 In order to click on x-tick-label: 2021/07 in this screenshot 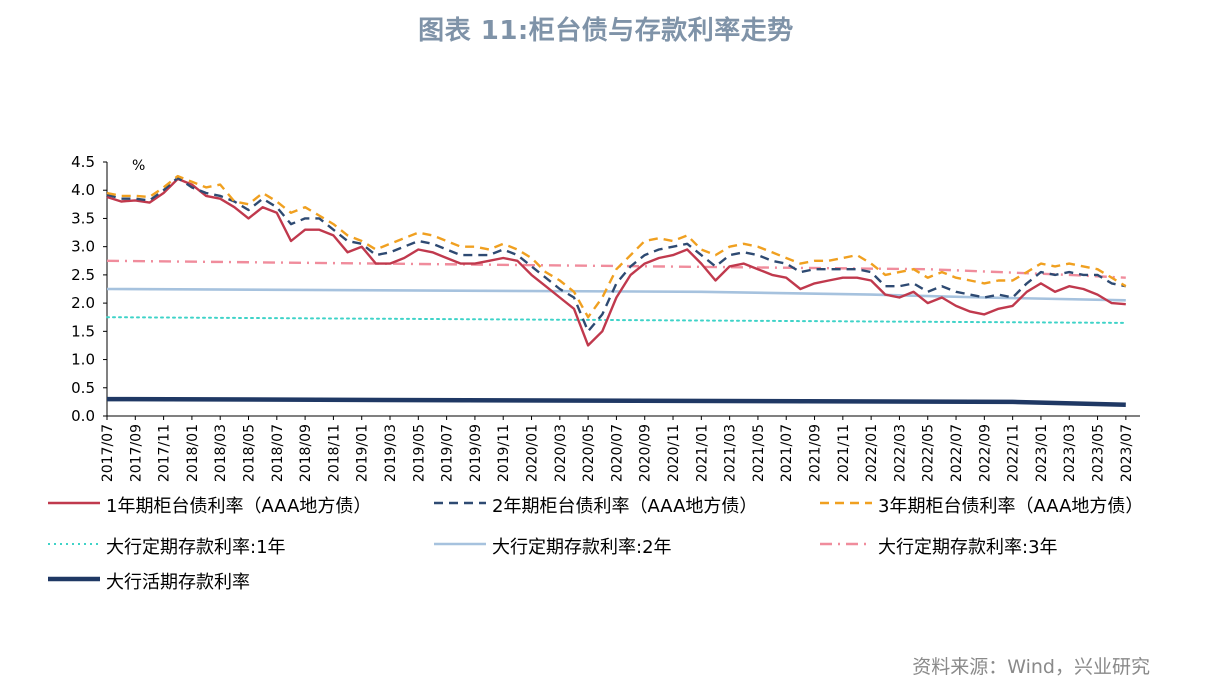, I will do `click(787, 453)`.